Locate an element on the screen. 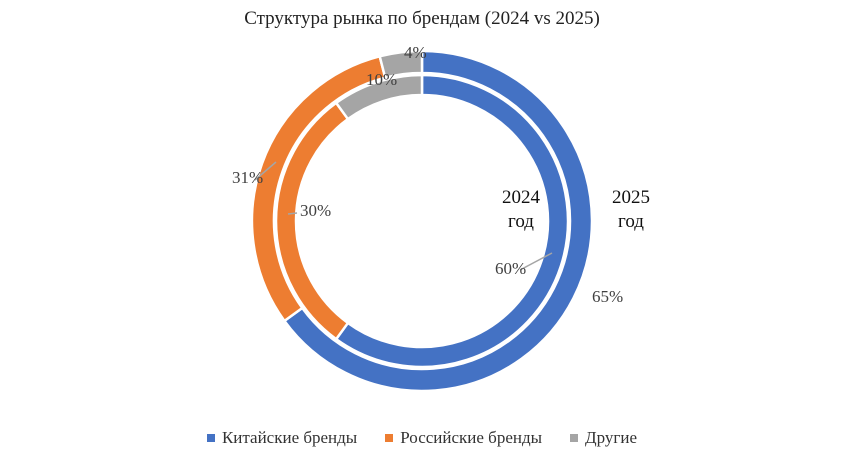 The width and height of the screenshot is (844, 467). label-2024-year: 2024 is located at coordinates (521, 197).